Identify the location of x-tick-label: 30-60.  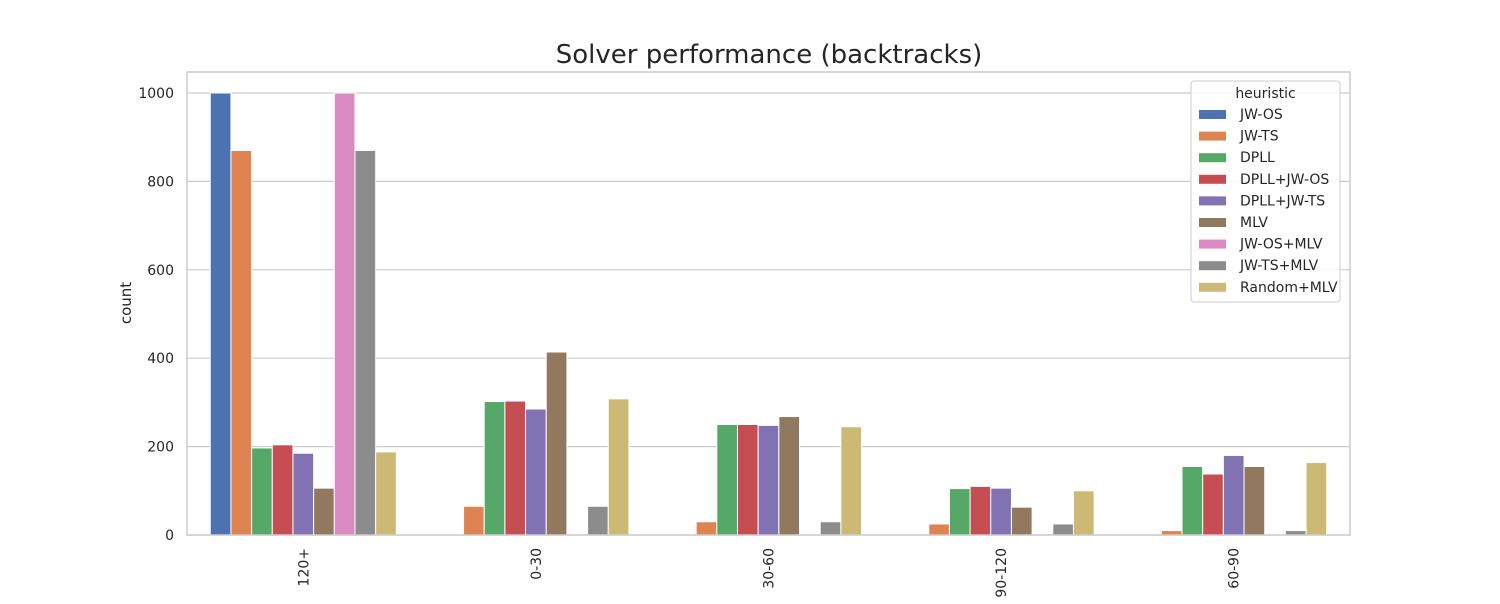
(770, 568).